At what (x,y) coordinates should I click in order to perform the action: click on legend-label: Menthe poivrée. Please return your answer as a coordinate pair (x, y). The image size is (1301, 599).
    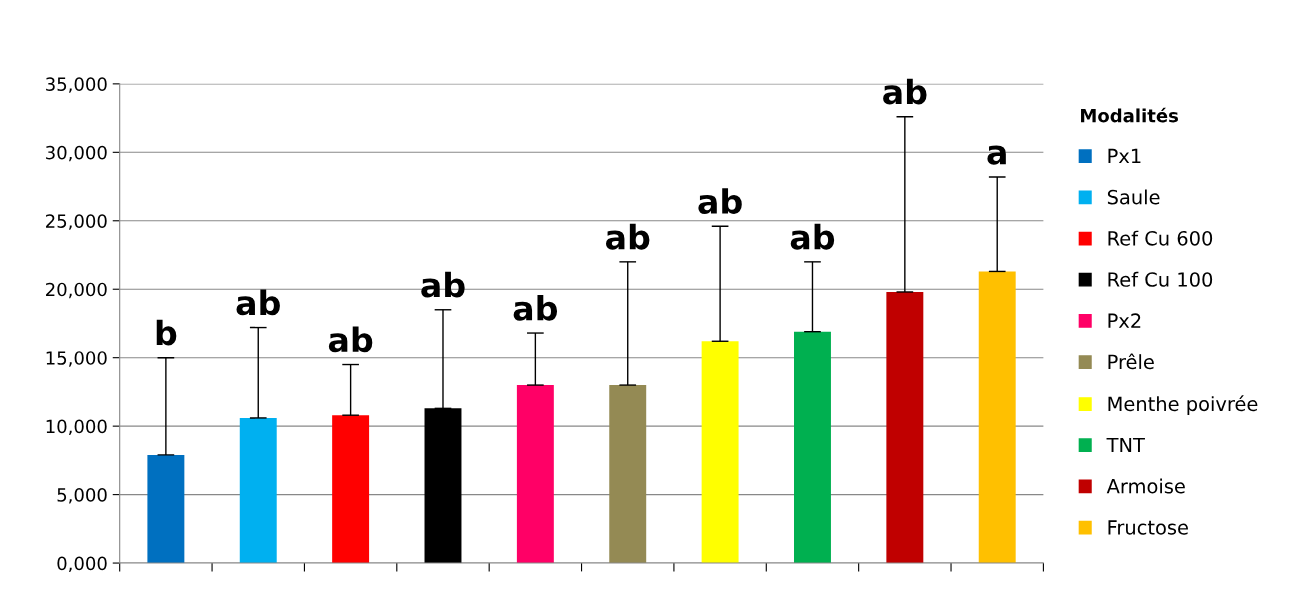
    Looking at the image, I should click on (1183, 405).